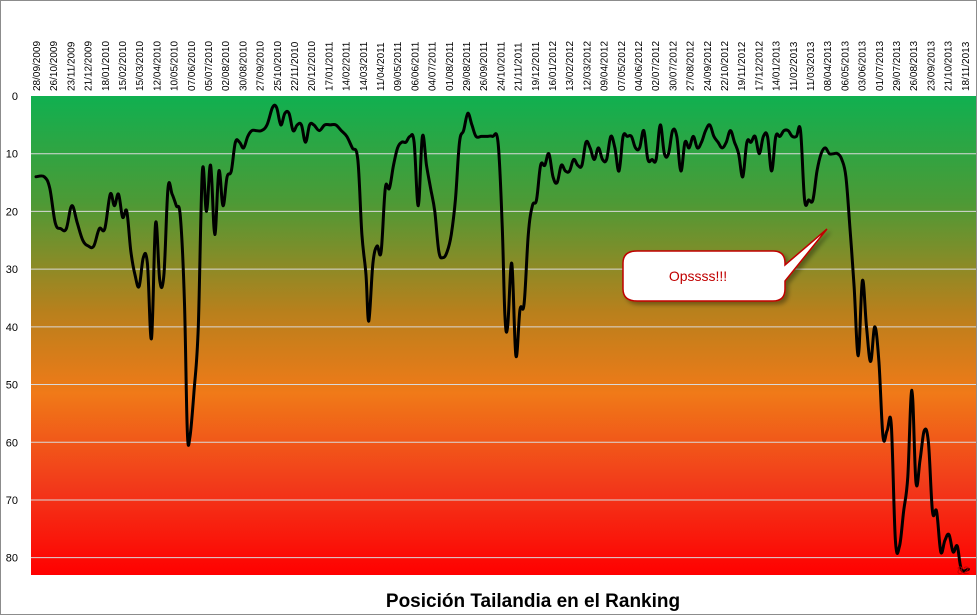 The image size is (977, 616). Describe the element at coordinates (15, 97) in the screenshot. I see `y-tick-label: 0` at that location.